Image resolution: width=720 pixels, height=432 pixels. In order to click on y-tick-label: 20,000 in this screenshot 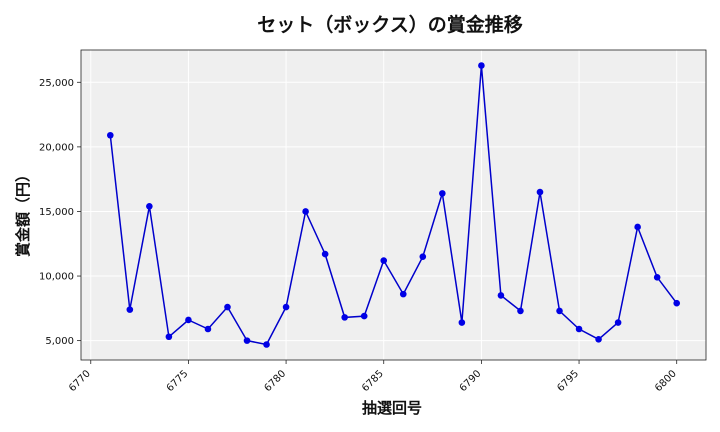, I will do `click(56, 147)`.